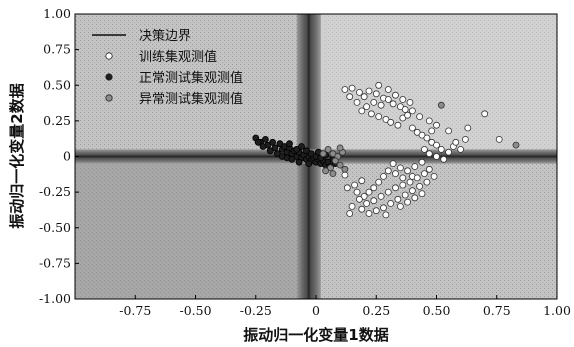  I want to click on x-tick-label: 0, so click(316, 310).